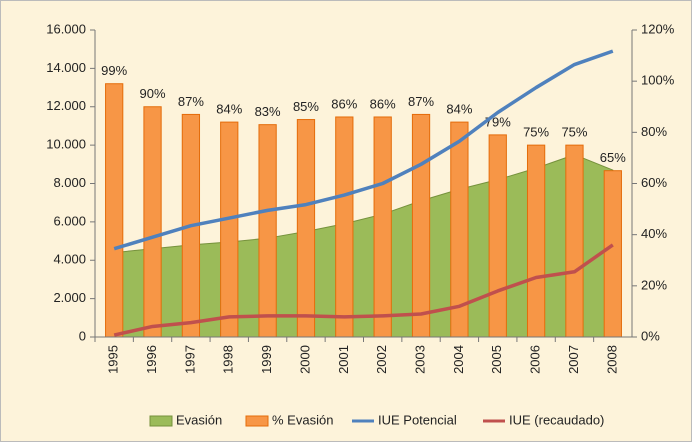 The image size is (692, 442). Describe the element at coordinates (654, 233) in the screenshot. I see `y2-tick-label: 40%` at that location.